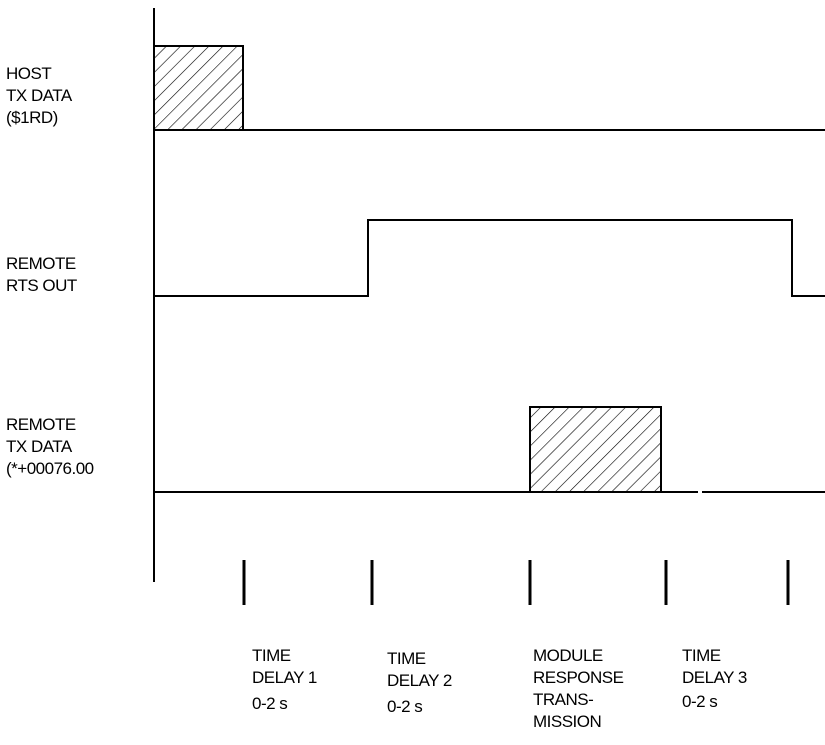 This screenshot has height=745, width=825. Describe the element at coordinates (595, 449) in the screenshot. I see `remote-tx-data-burst` at that location.